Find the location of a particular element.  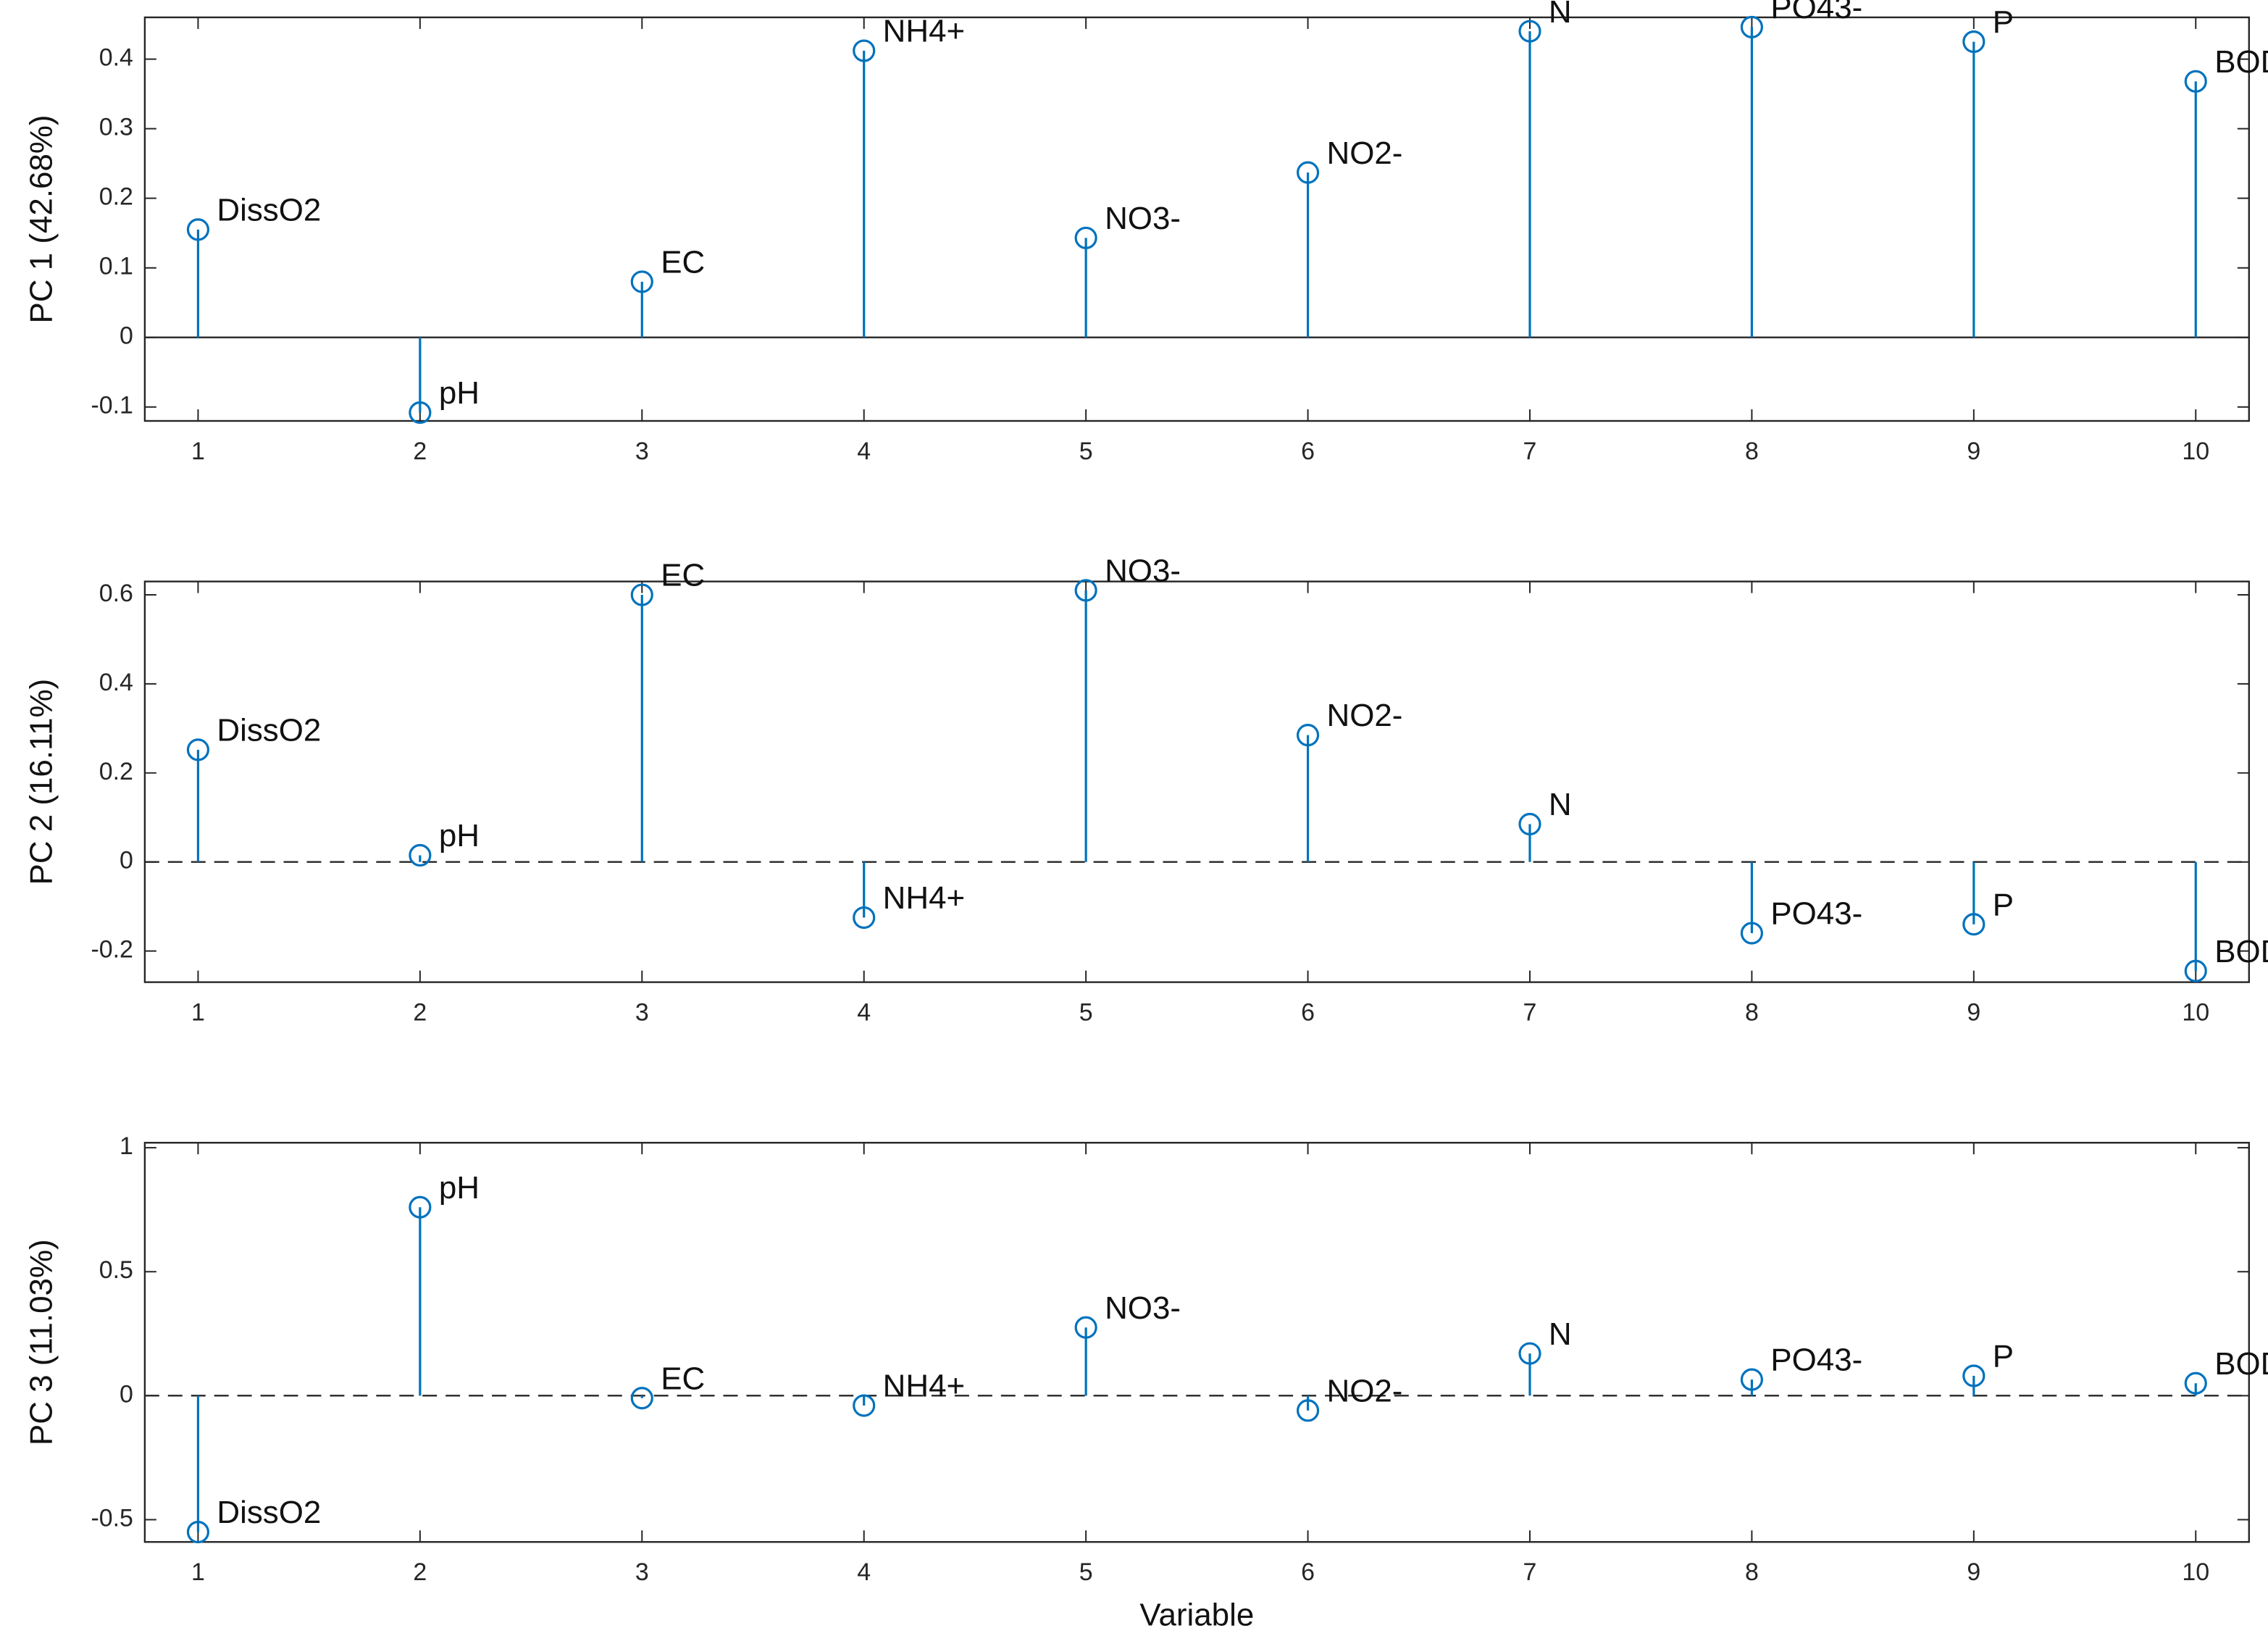

x-axis-label: Variable is located at coordinates (1197, 1615).